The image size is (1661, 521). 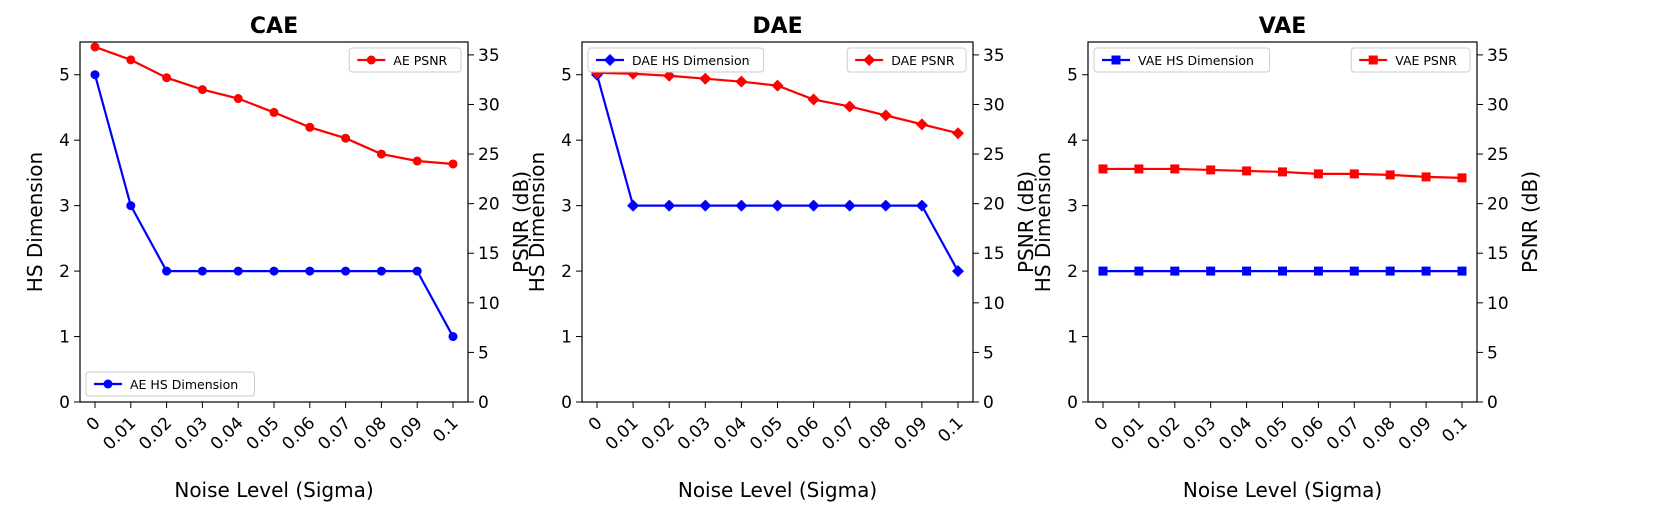 What do you see at coordinates (566, 403) in the screenshot?
I see `y-tick-label: 0` at bounding box center [566, 403].